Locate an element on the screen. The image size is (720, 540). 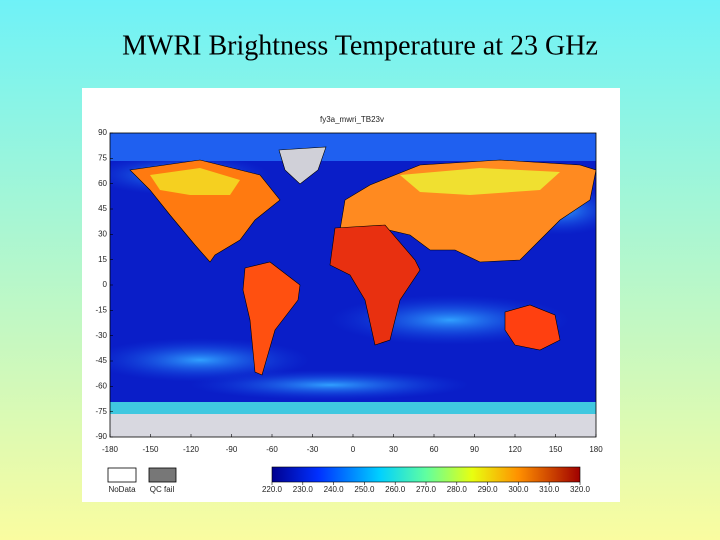
x-tick-label: 60 is located at coordinates (434, 449).